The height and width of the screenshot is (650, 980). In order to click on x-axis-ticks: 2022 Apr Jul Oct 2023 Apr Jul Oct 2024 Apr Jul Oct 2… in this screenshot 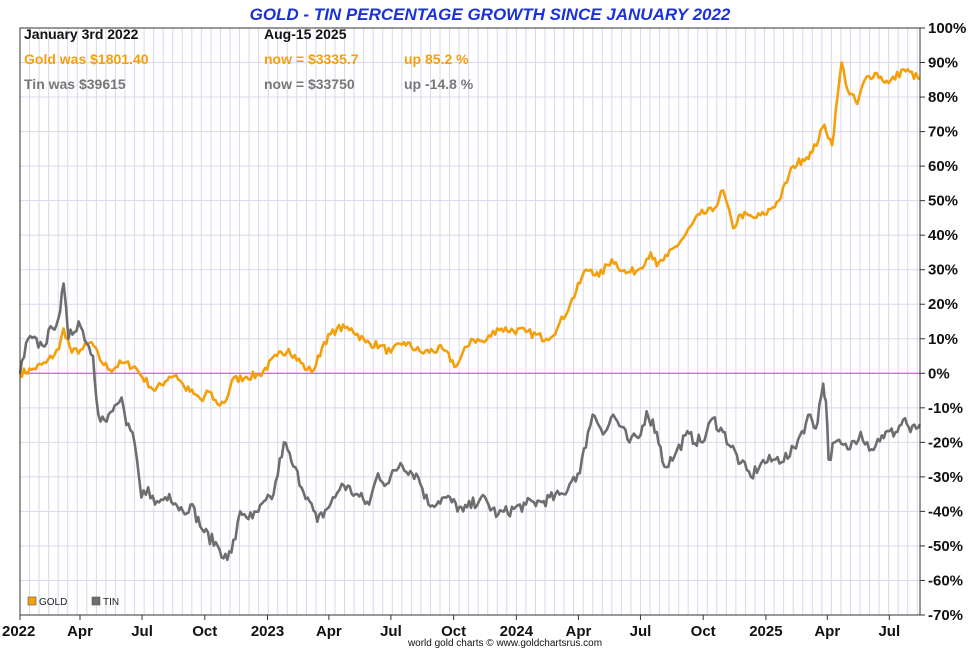, I will do `click(451, 627)`.